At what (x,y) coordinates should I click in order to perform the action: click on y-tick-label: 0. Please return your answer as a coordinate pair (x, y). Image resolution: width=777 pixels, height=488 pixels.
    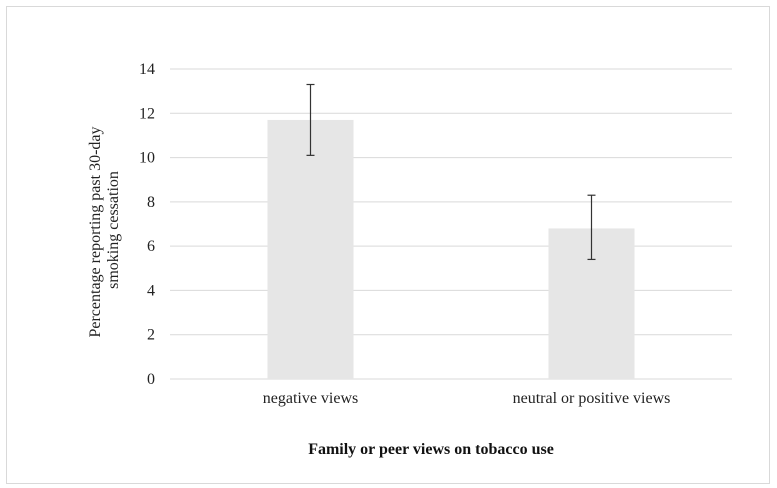
    Looking at the image, I should click on (151, 379).